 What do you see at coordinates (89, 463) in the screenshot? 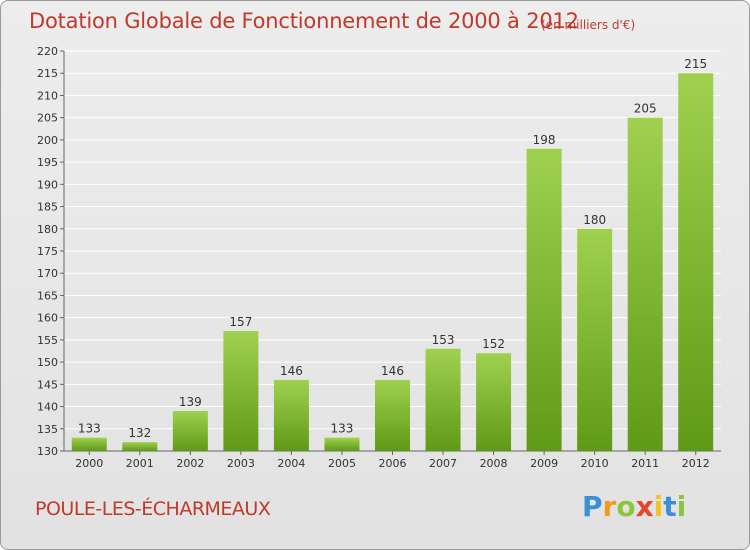
I see `x-tick-label: 2000` at bounding box center [89, 463].